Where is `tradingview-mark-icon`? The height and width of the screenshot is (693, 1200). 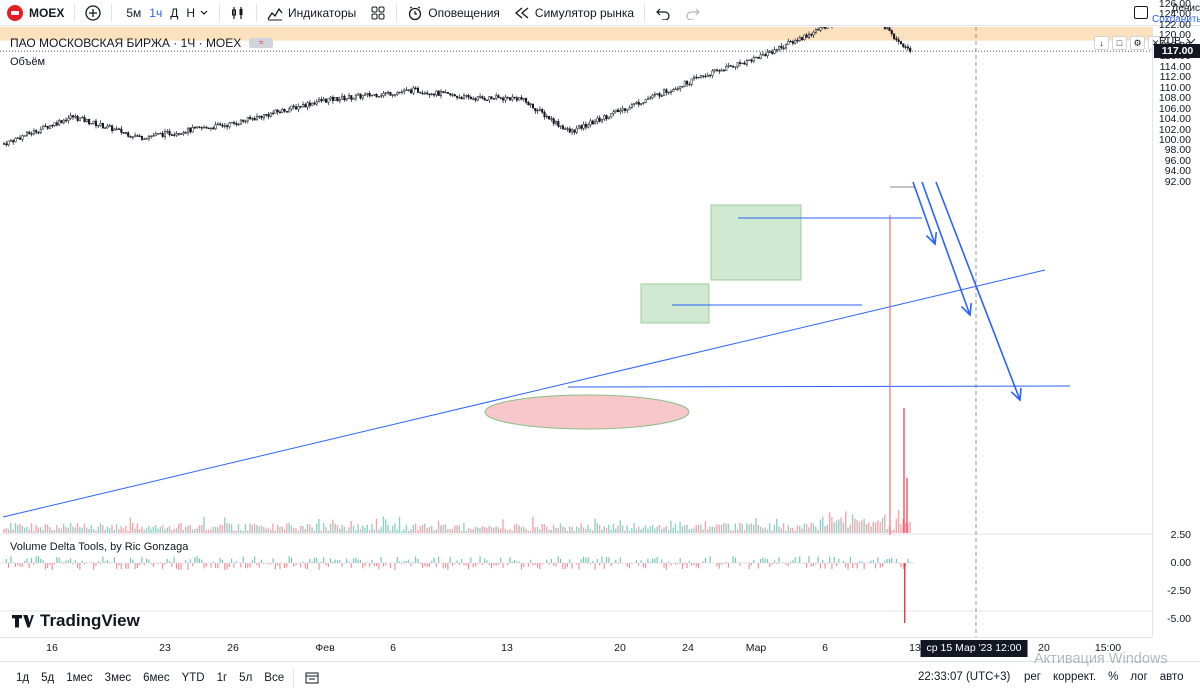
tradingview-mark-icon is located at coordinates (23, 621).